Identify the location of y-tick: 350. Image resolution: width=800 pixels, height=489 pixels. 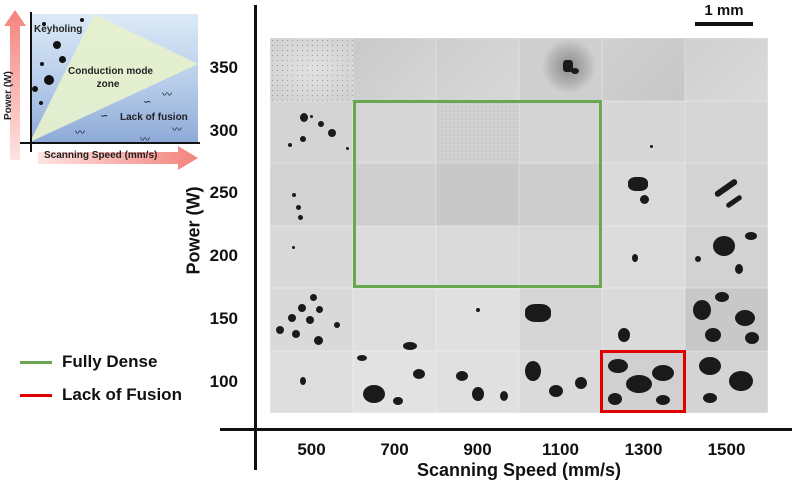
(223, 67).